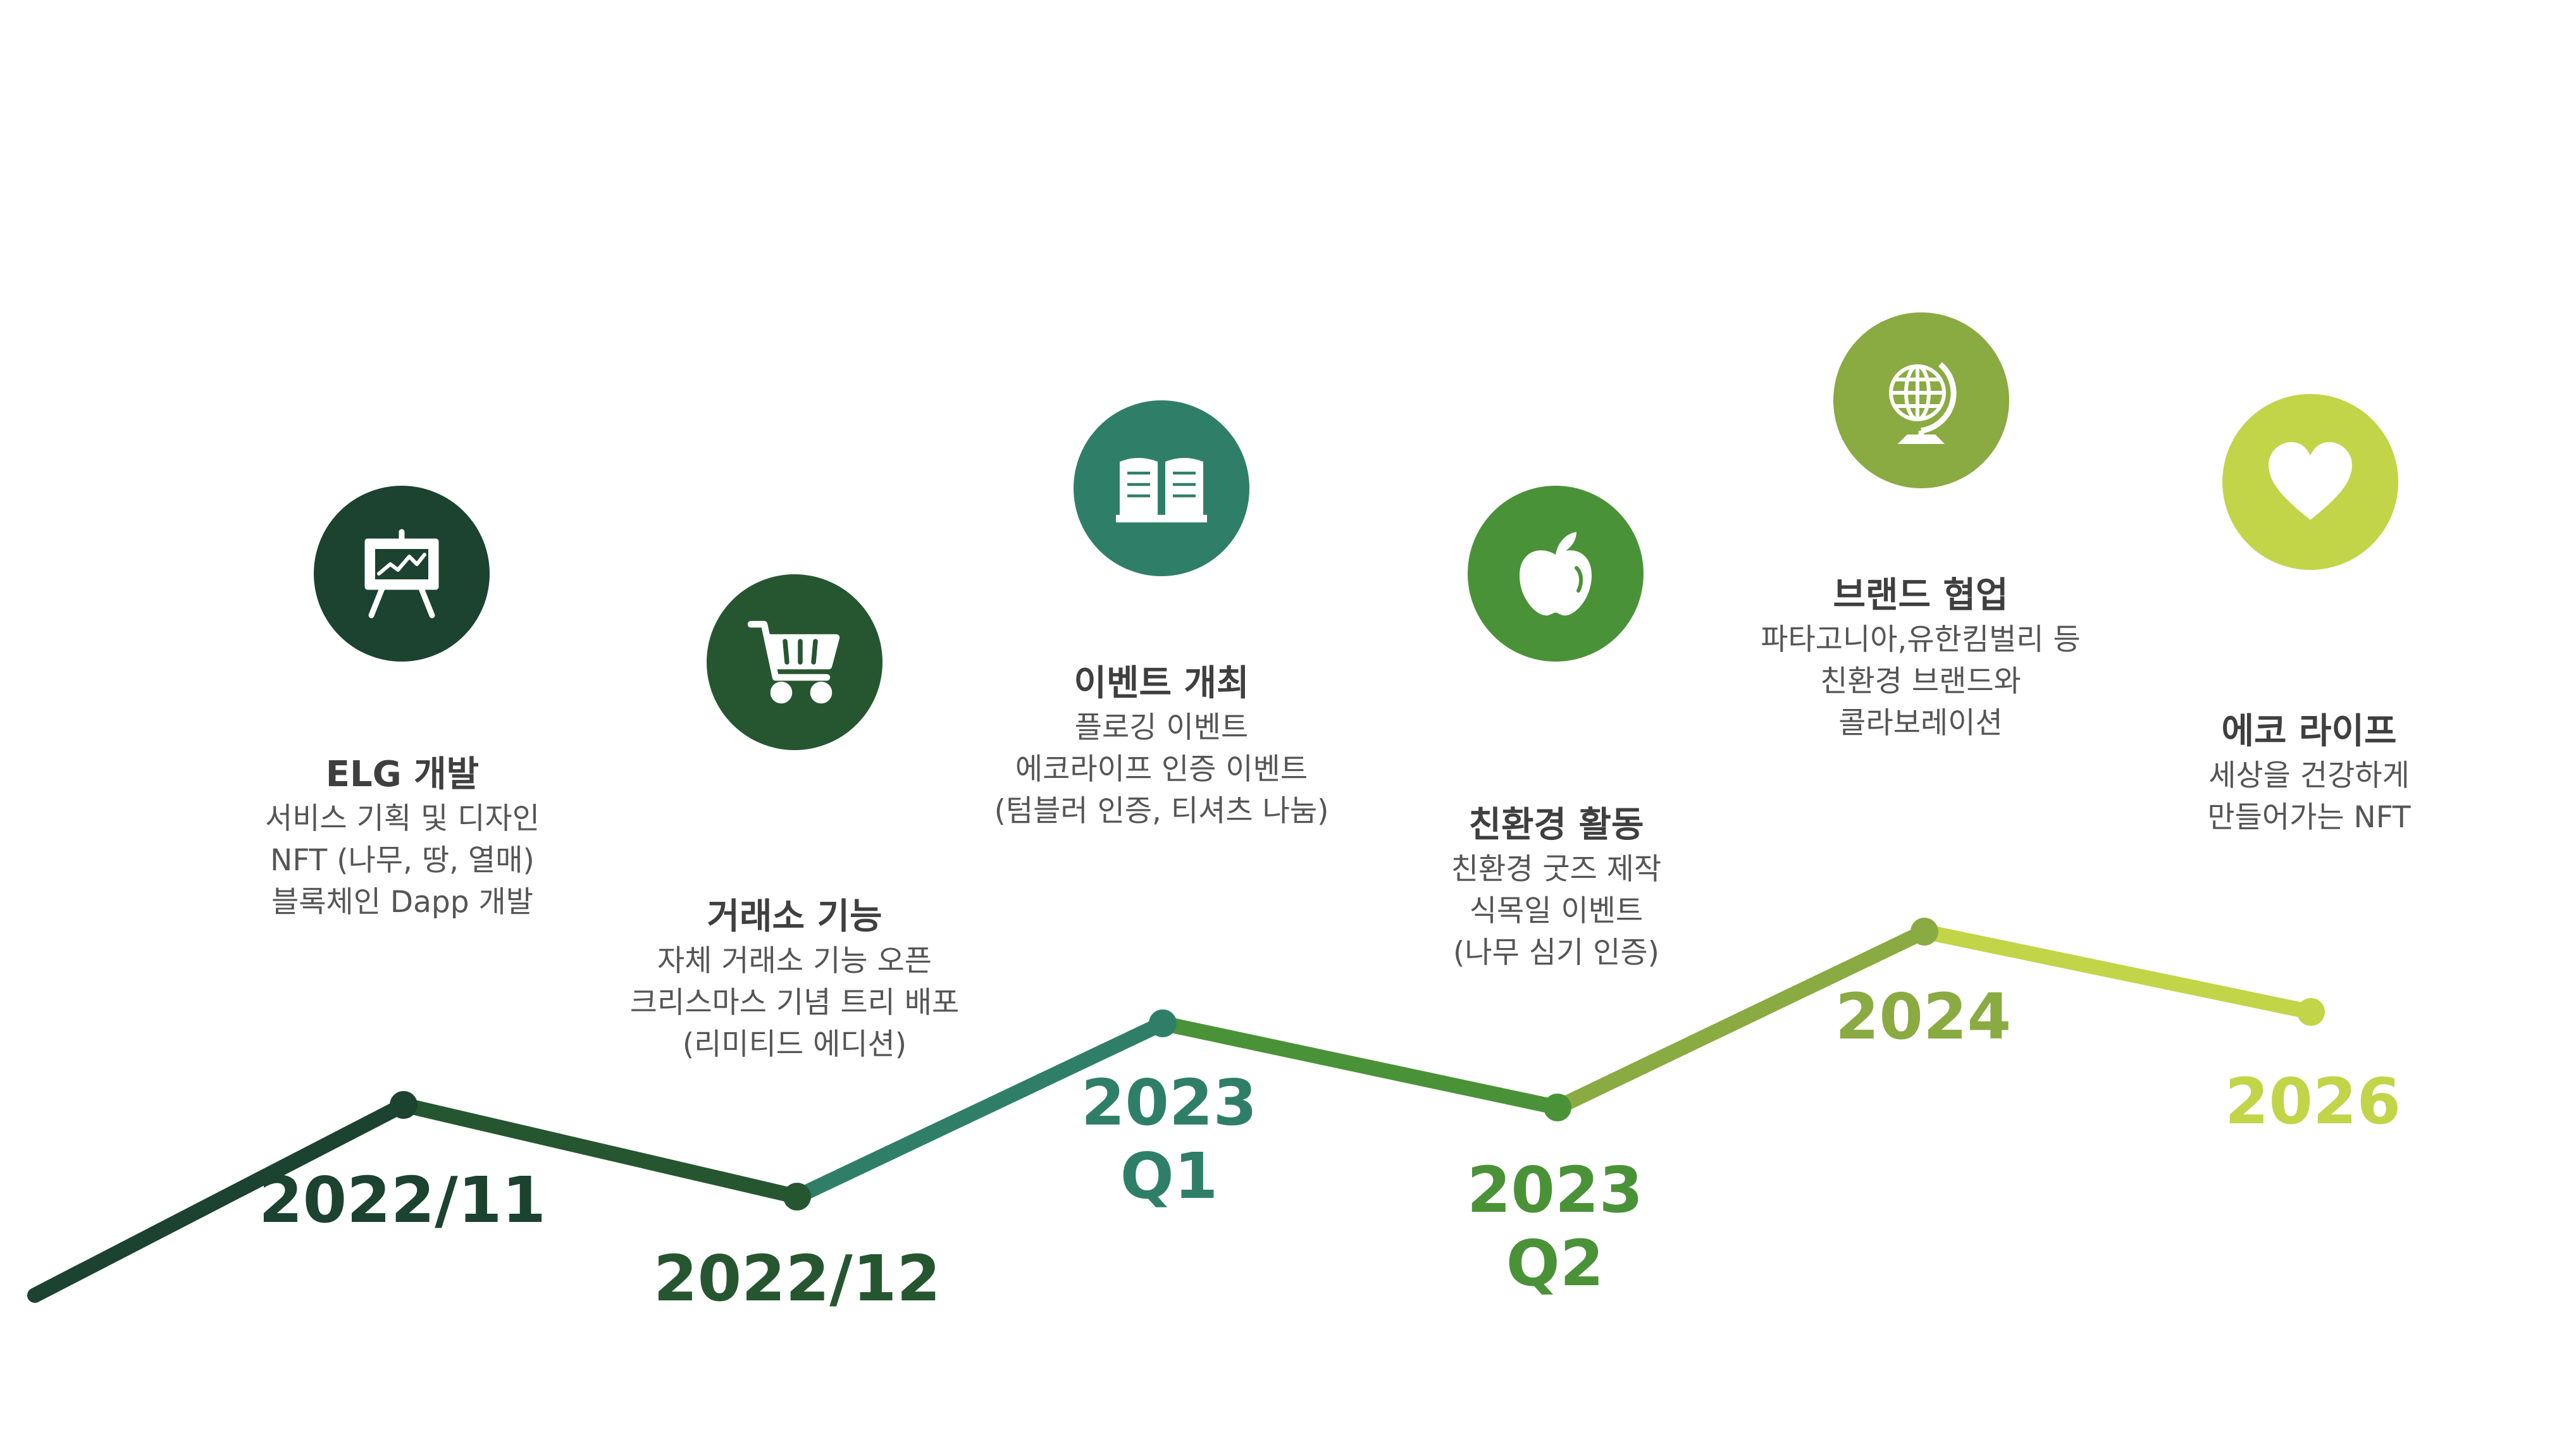 The width and height of the screenshot is (2576, 1449). Describe the element at coordinates (1556, 869) in the screenshot. I see `milestone-detail: 친환경 굿즈 제작` at that location.